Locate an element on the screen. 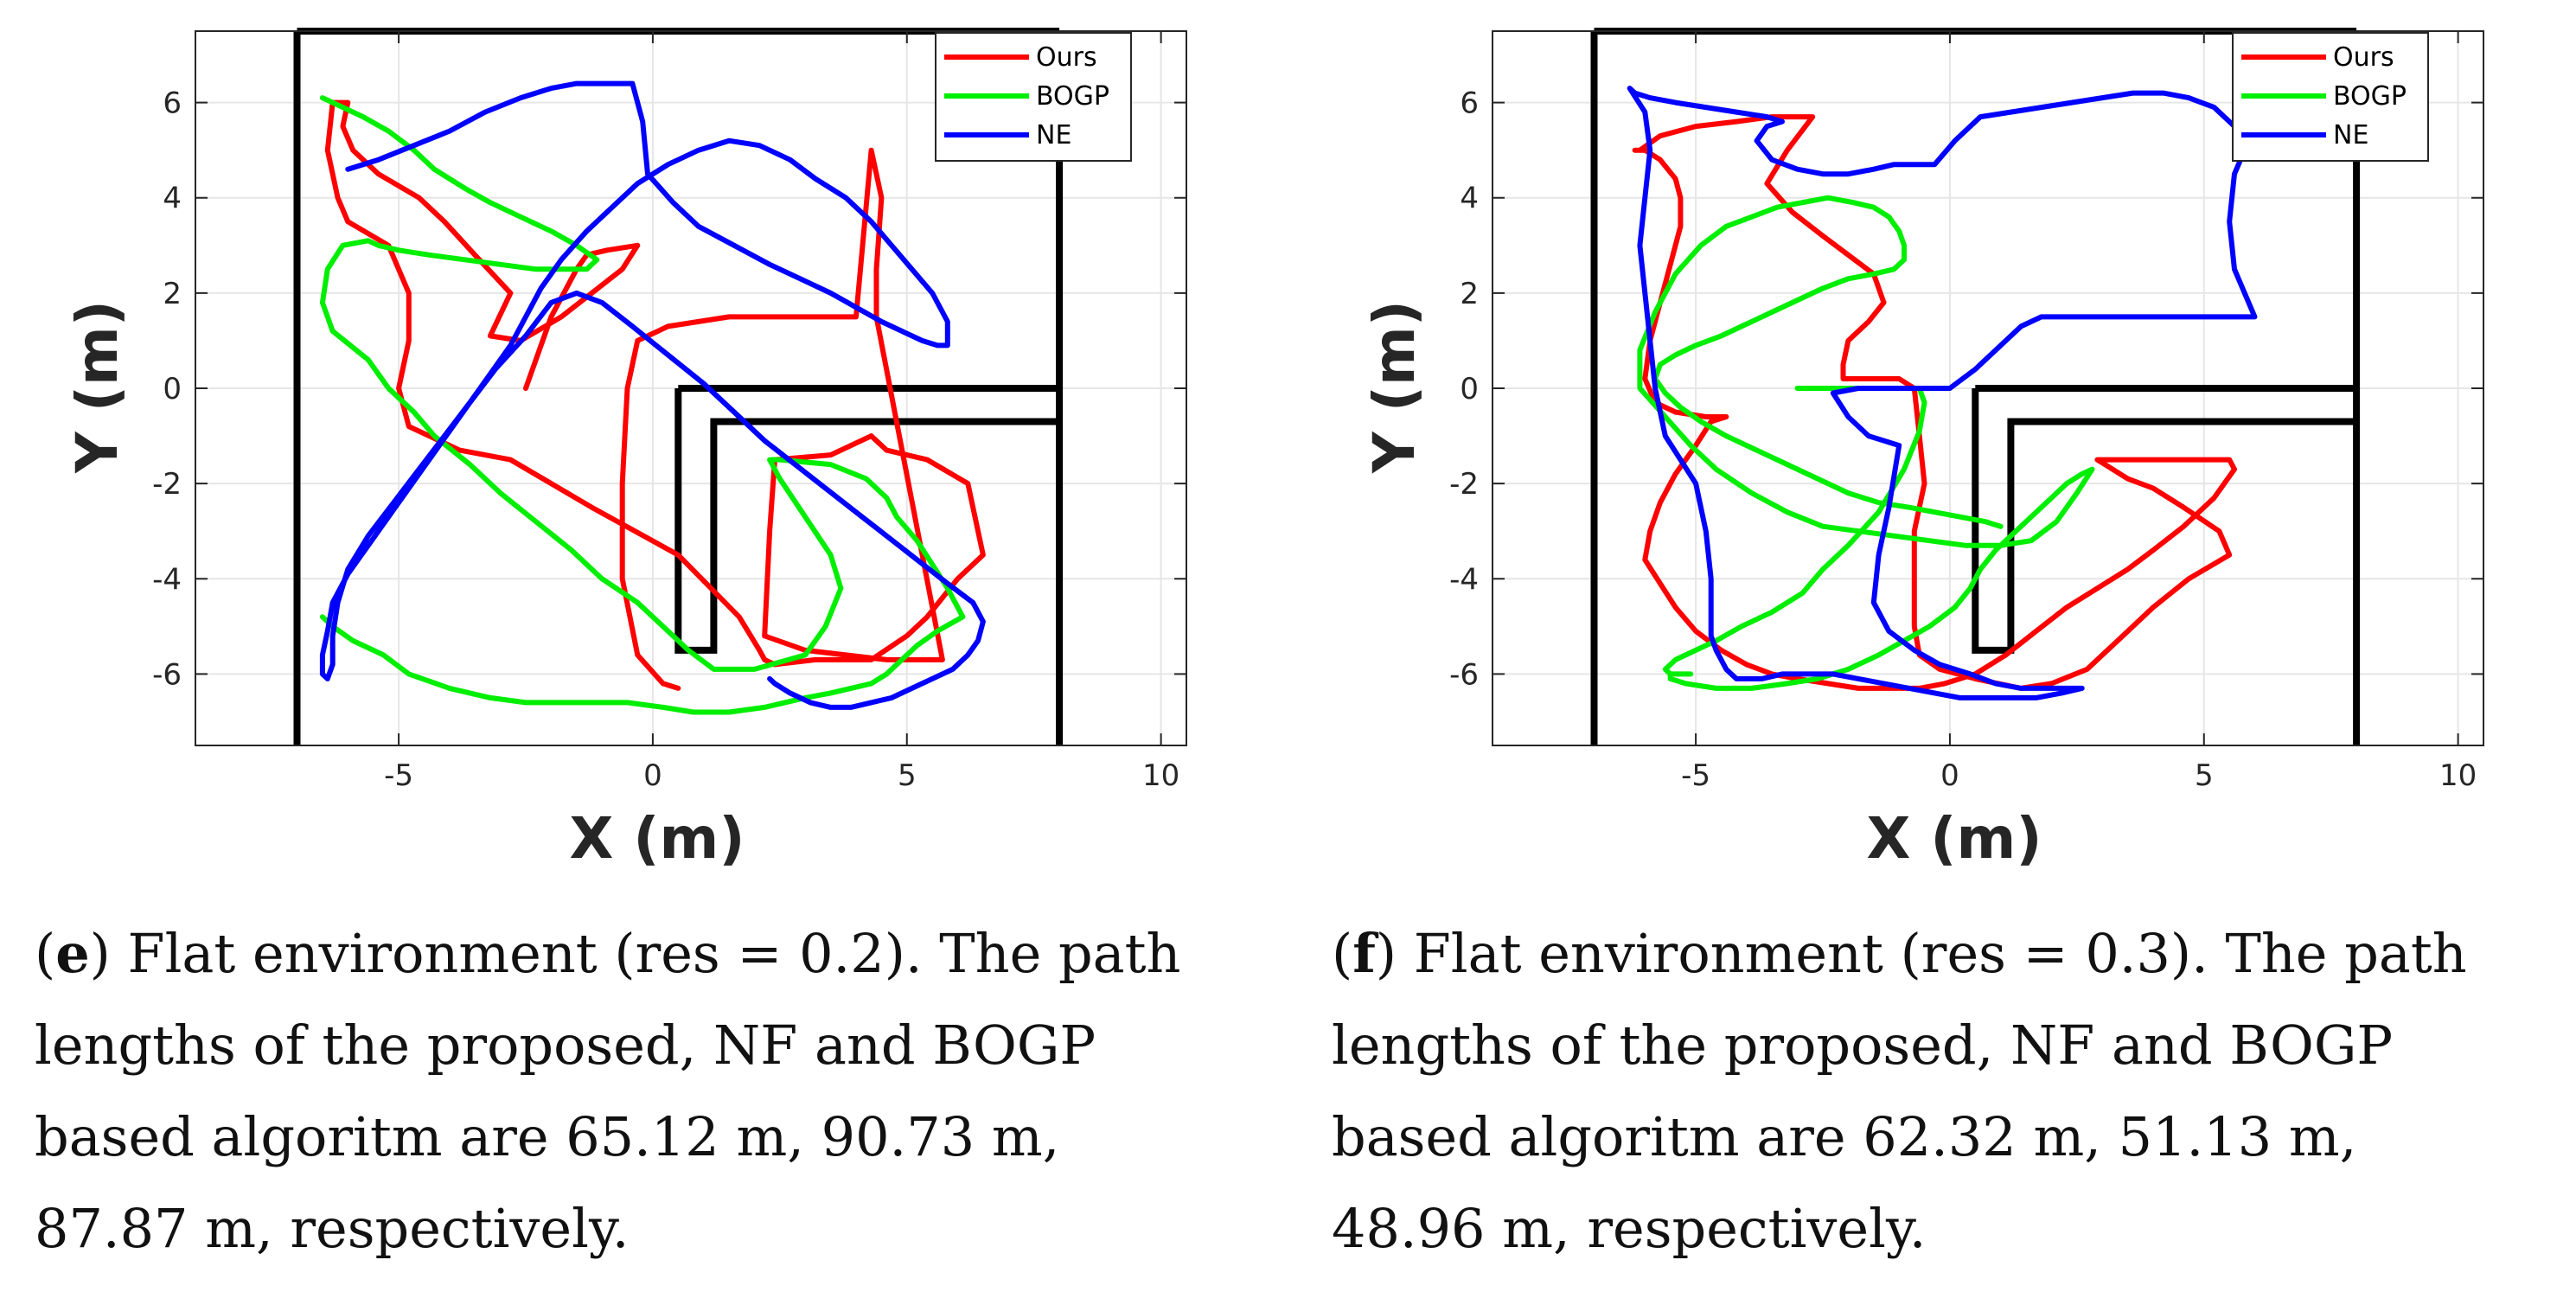  legend-box is located at coordinates (2330, 97).